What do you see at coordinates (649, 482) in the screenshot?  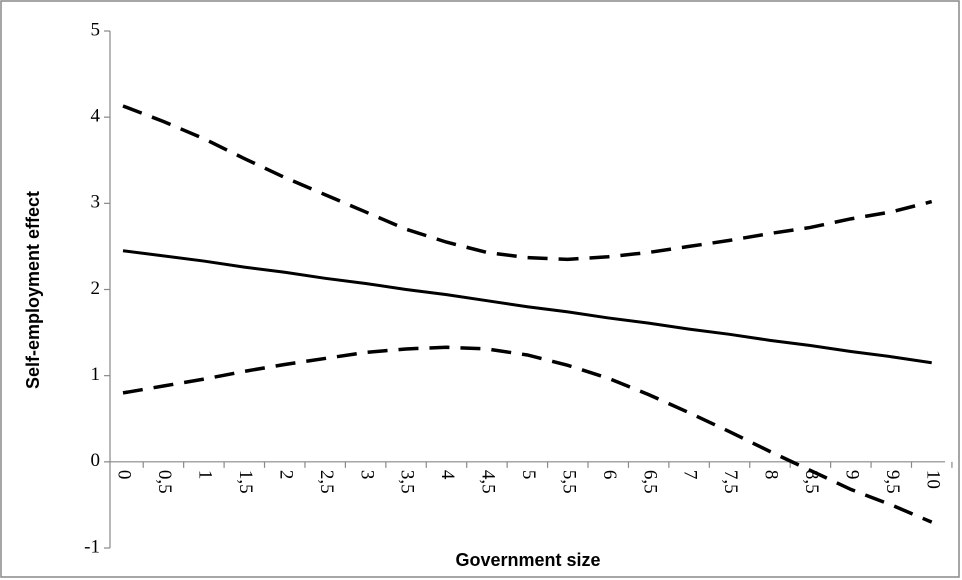 I see `x-tick-label: 6,5` at bounding box center [649, 482].